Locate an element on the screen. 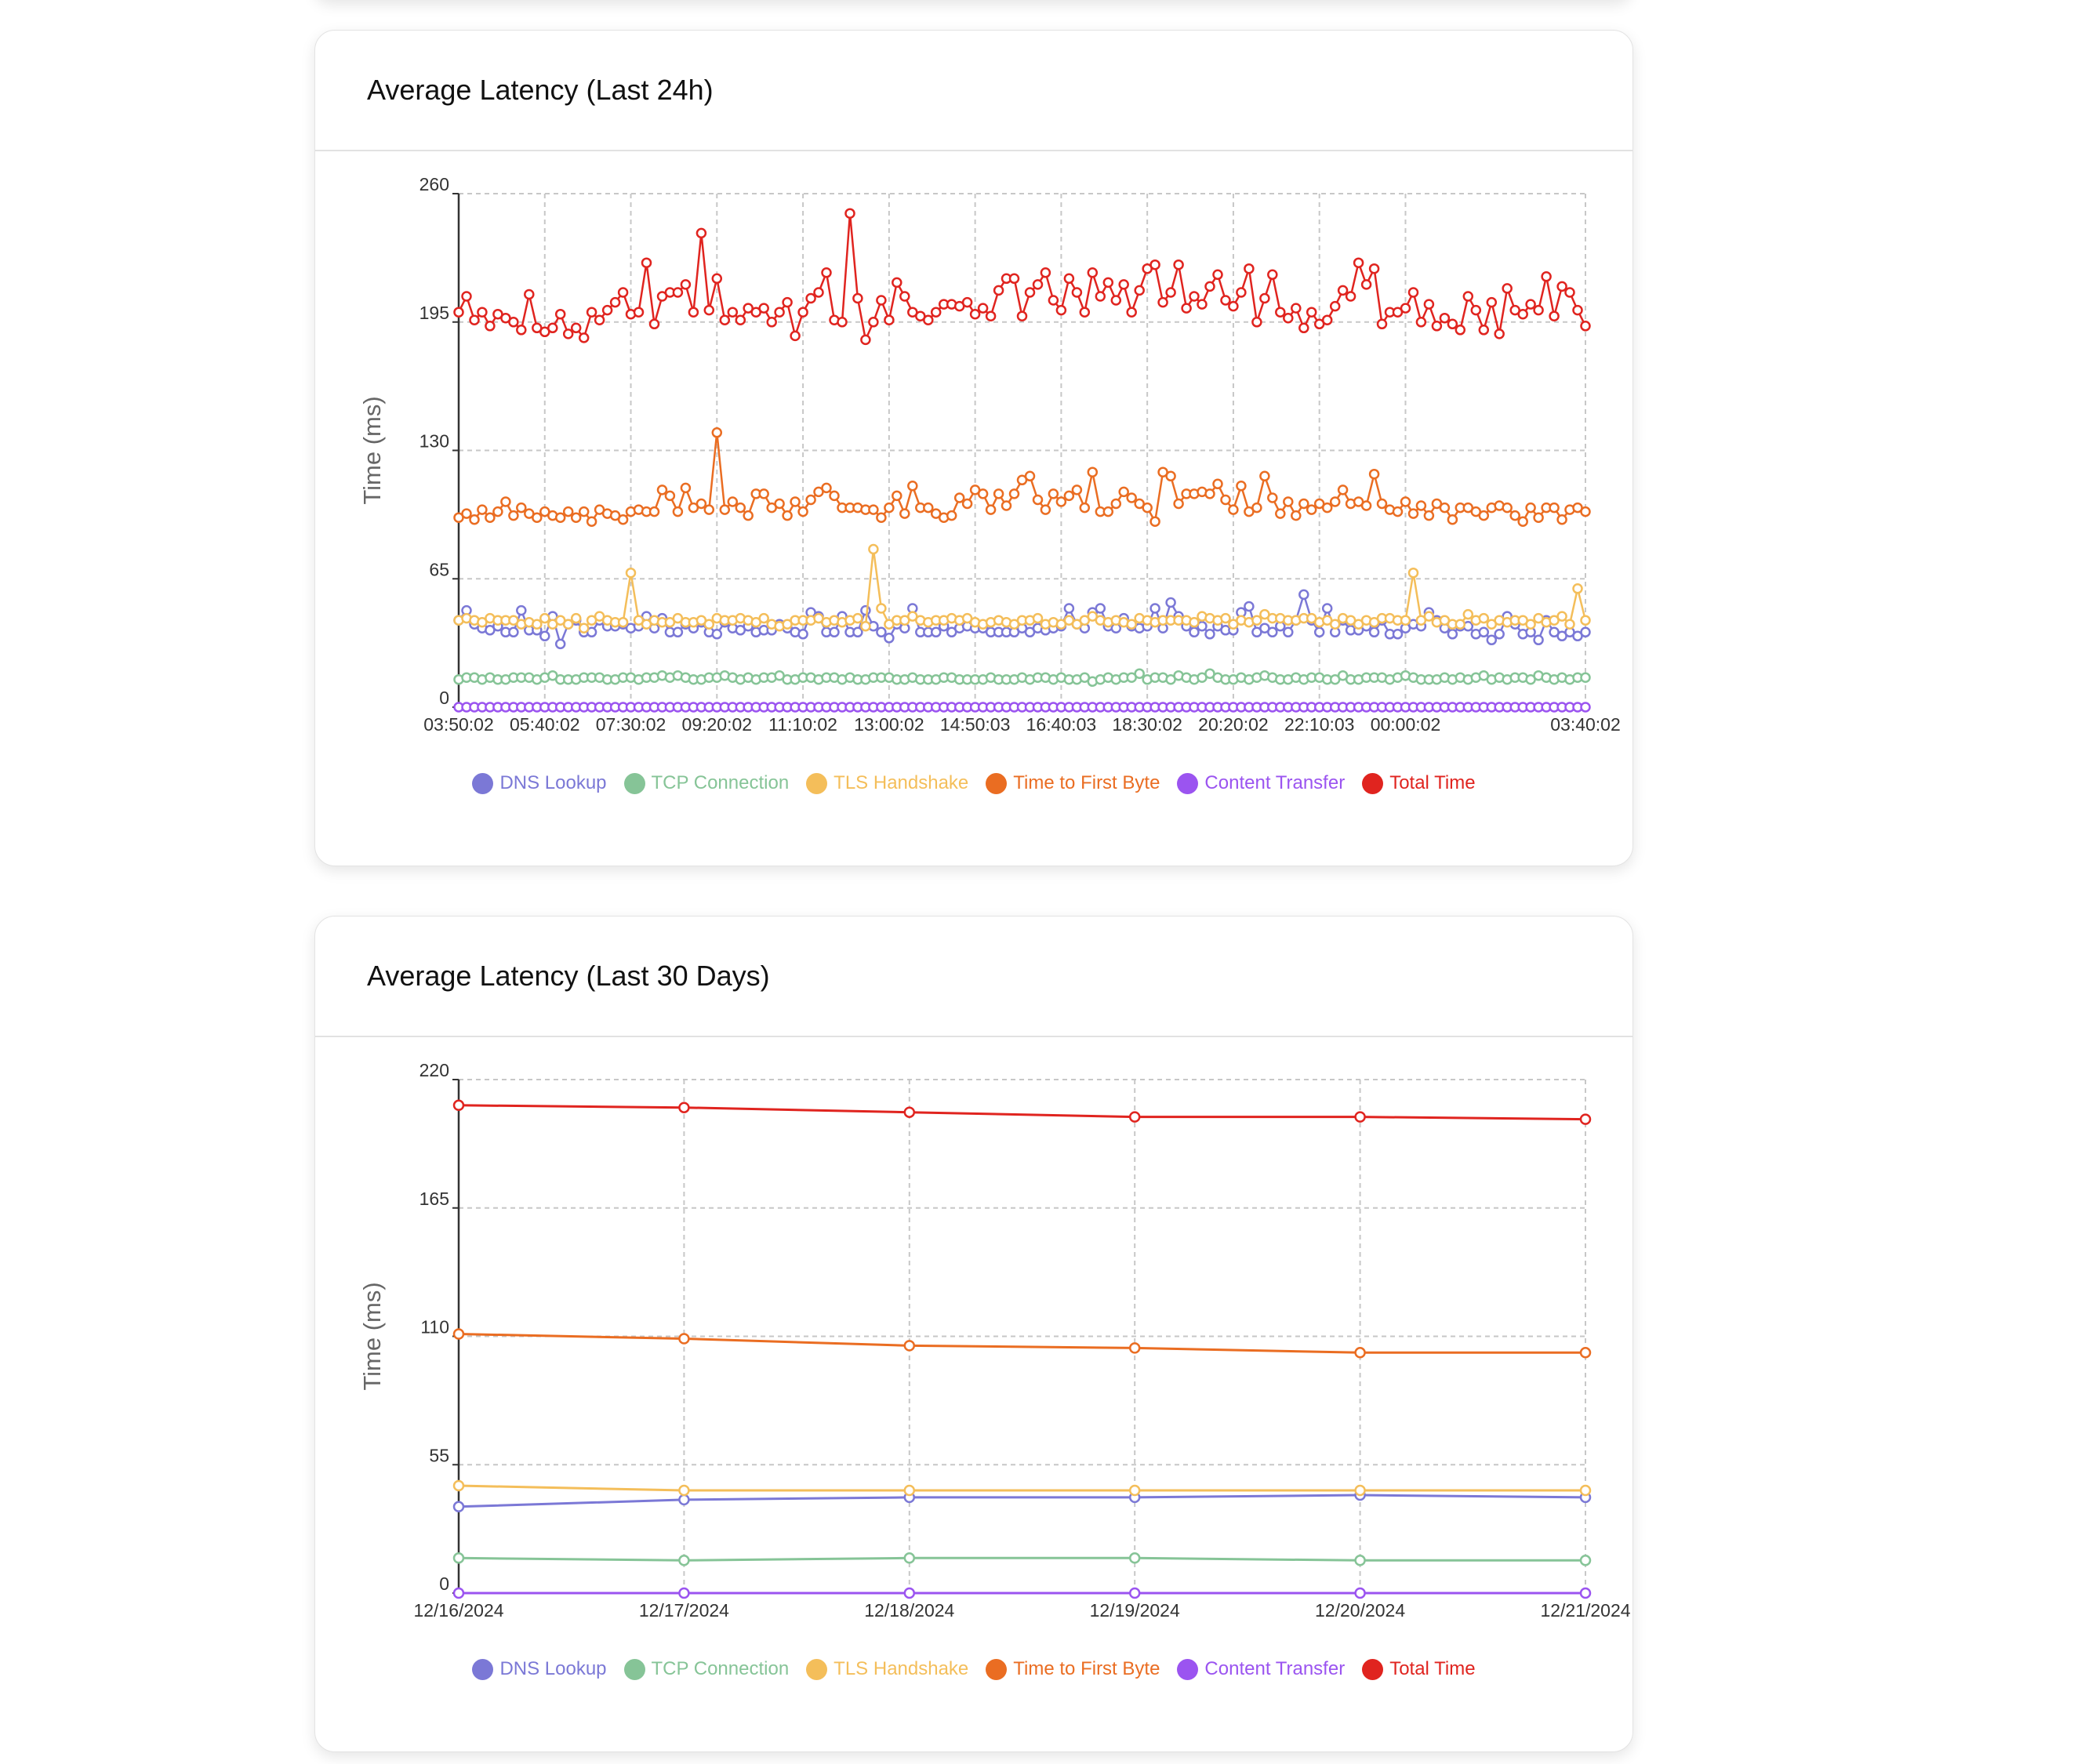 This screenshot has height=1764, width=2081. legend-item-dns-lookup: DNS Lookup is located at coordinates (539, 1669).